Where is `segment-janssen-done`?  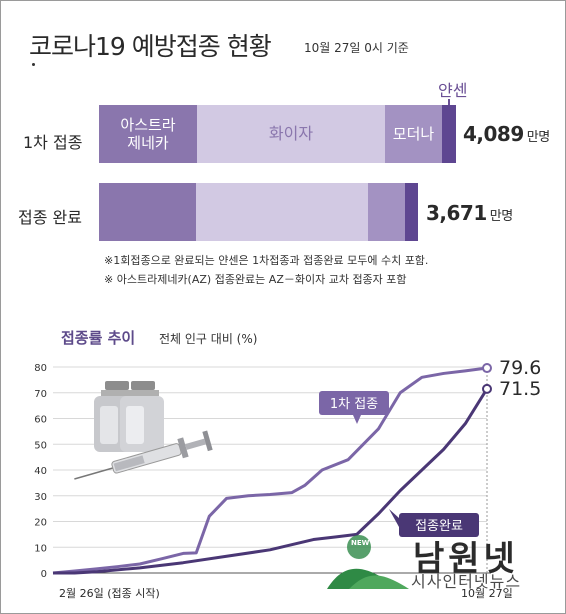
segment-janssen-done is located at coordinates (411, 212).